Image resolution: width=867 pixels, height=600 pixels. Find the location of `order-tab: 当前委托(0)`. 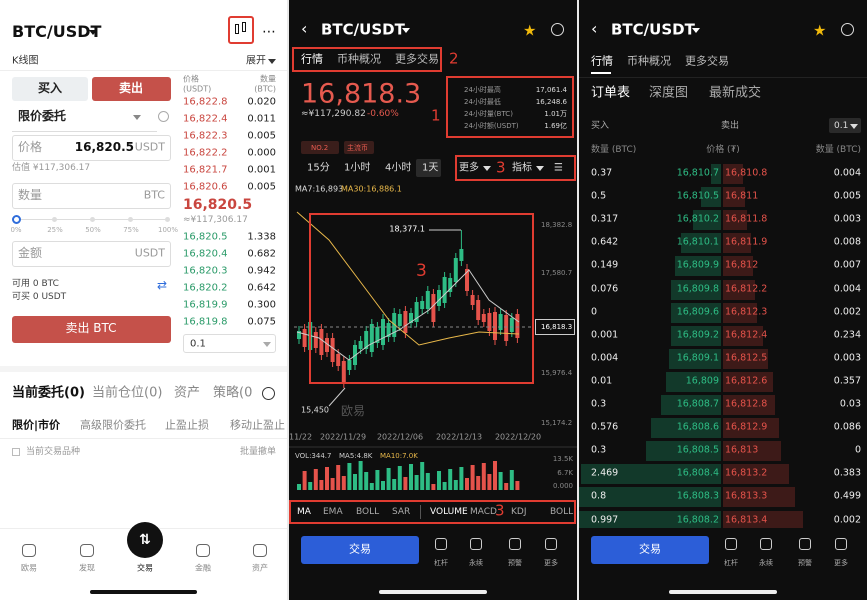

order-tab: 当前委托(0) is located at coordinates (48, 393).